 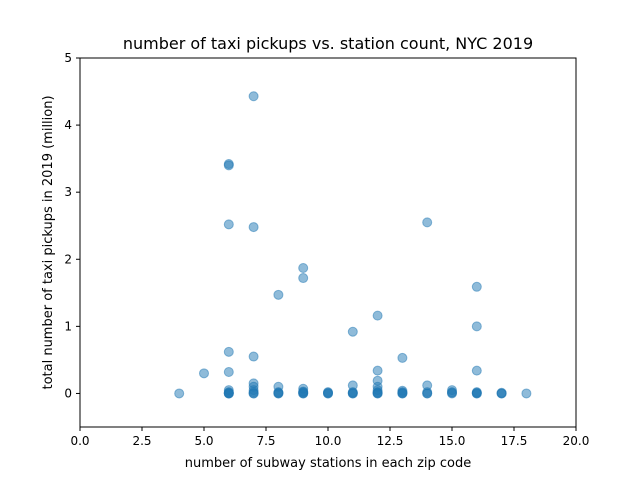 I want to click on x-tick-label: 7.5, so click(x=265, y=441).